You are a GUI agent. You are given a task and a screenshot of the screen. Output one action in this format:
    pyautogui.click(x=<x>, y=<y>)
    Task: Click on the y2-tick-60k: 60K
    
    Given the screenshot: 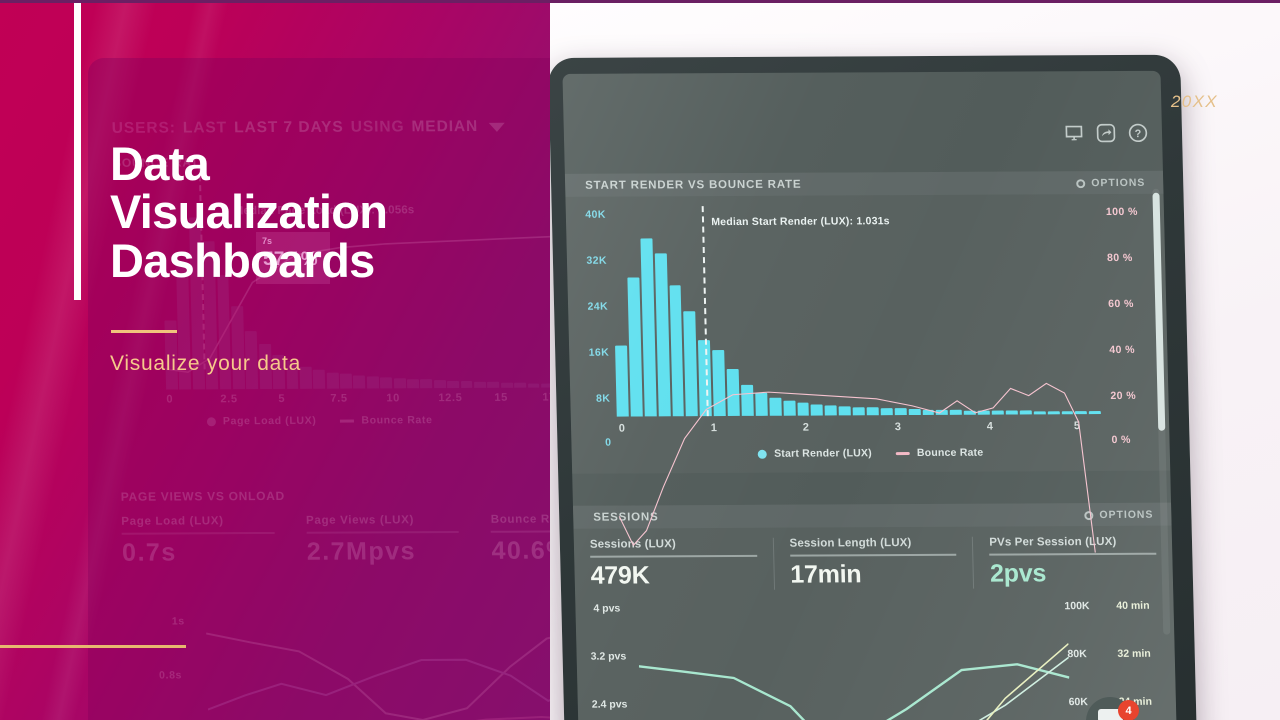 What is the action you would take?
    pyautogui.click(x=1078, y=702)
    